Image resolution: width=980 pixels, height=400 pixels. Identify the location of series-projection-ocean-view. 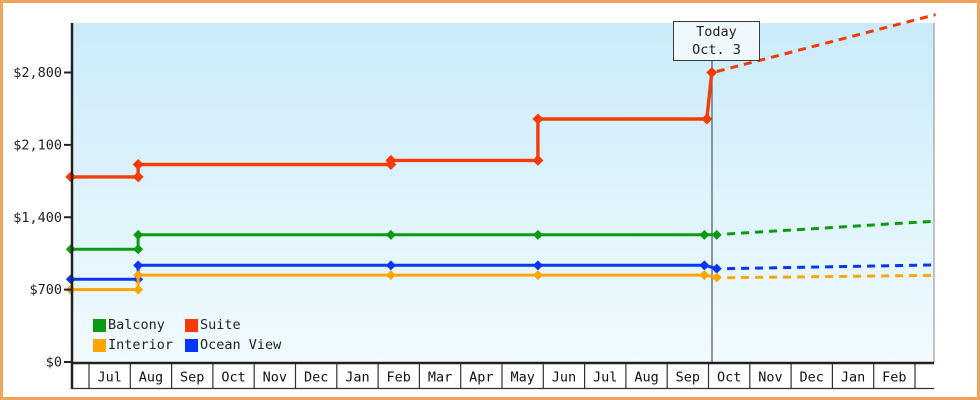
(829, 267).